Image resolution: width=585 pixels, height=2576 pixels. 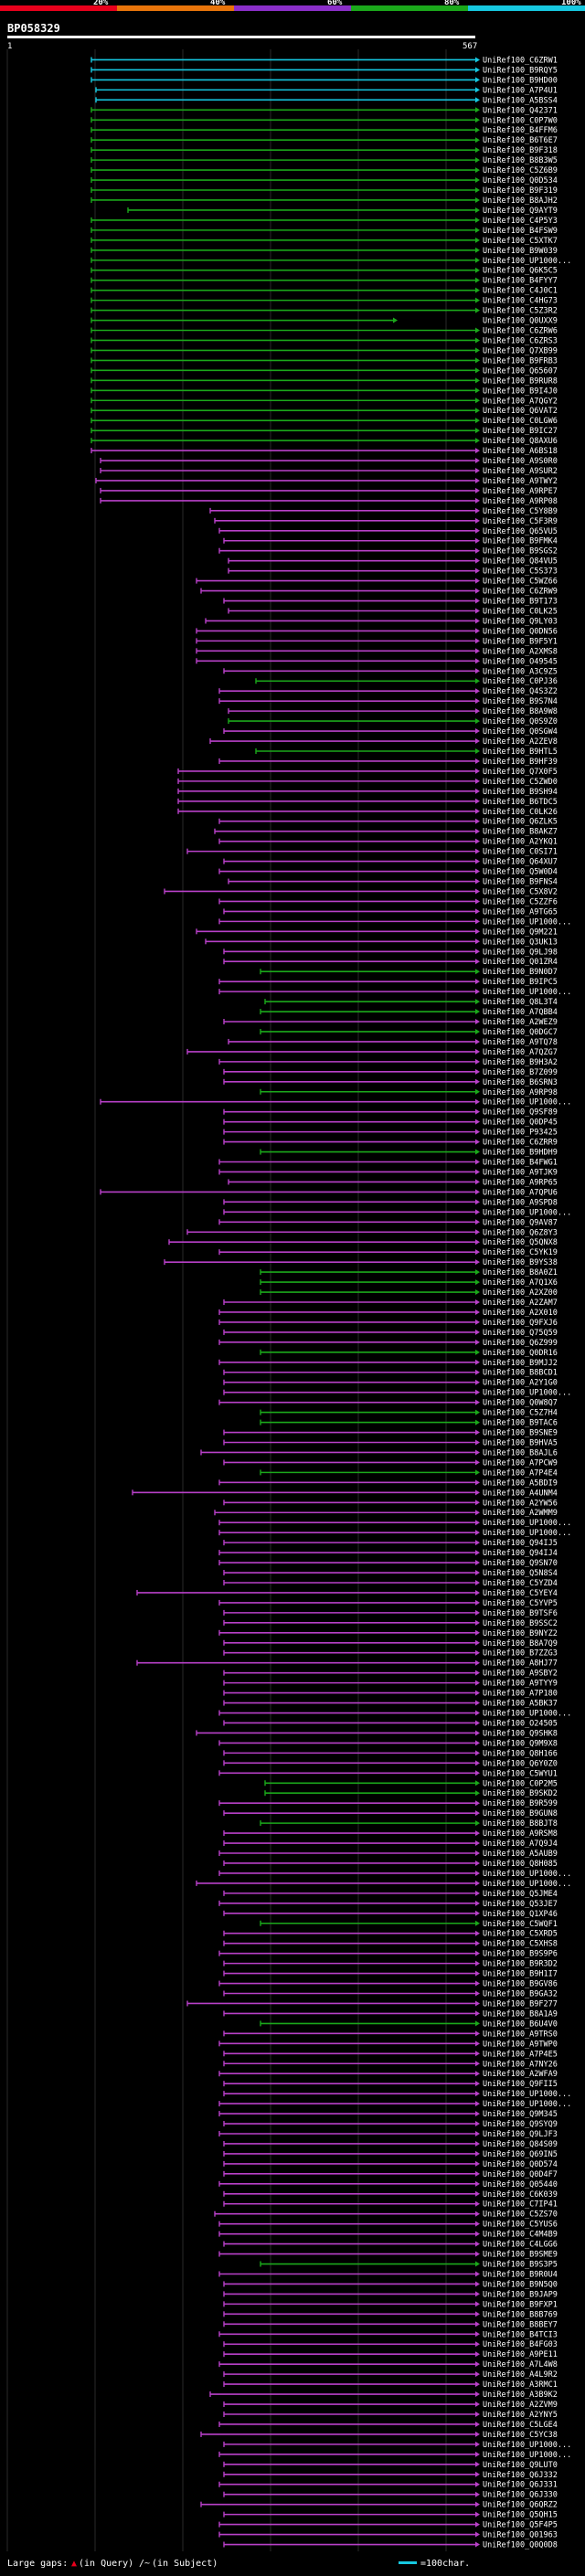 What do you see at coordinates (520, 1964) in the screenshot?
I see `hit-label: UniRef100_B9R3D2` at bounding box center [520, 1964].